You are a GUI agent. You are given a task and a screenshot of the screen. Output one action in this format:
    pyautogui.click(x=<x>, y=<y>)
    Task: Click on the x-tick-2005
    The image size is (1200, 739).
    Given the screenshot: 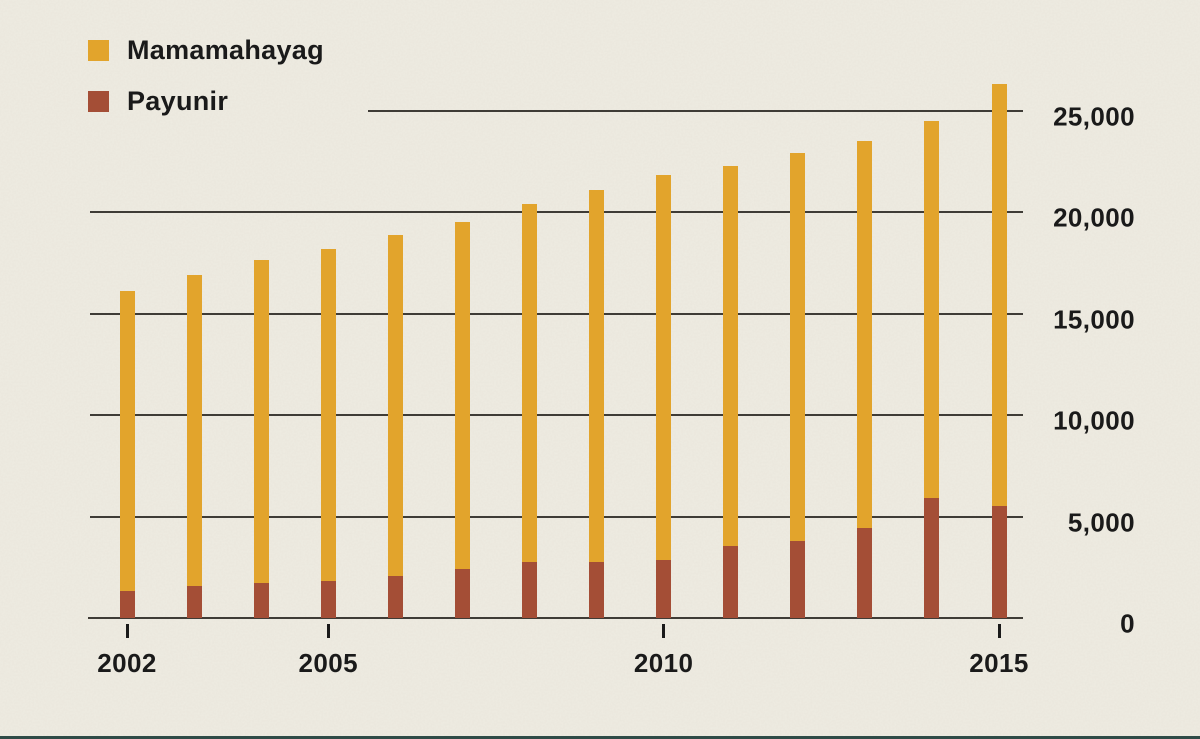 What is the action you would take?
    pyautogui.click(x=328, y=631)
    